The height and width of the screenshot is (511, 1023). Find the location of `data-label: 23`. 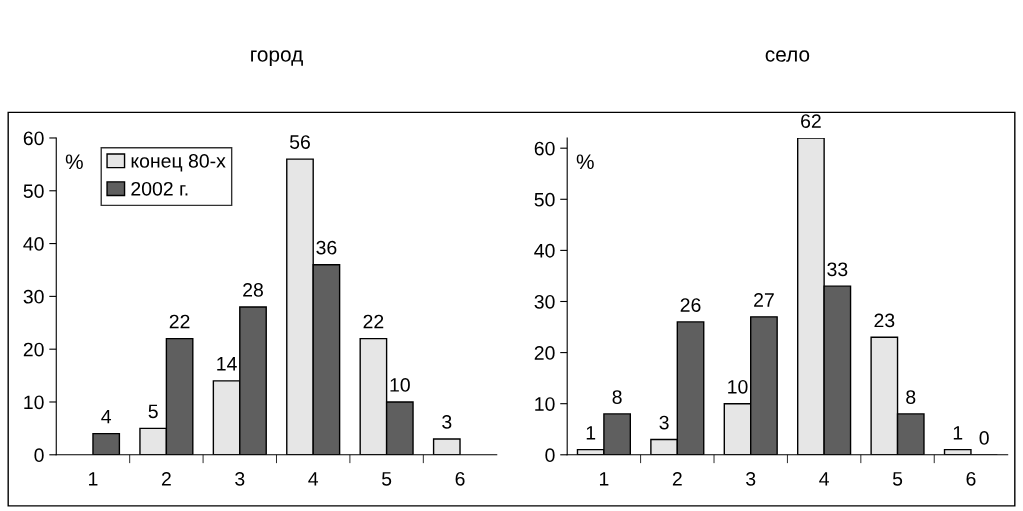

data-label: 23 is located at coordinates (884, 320).